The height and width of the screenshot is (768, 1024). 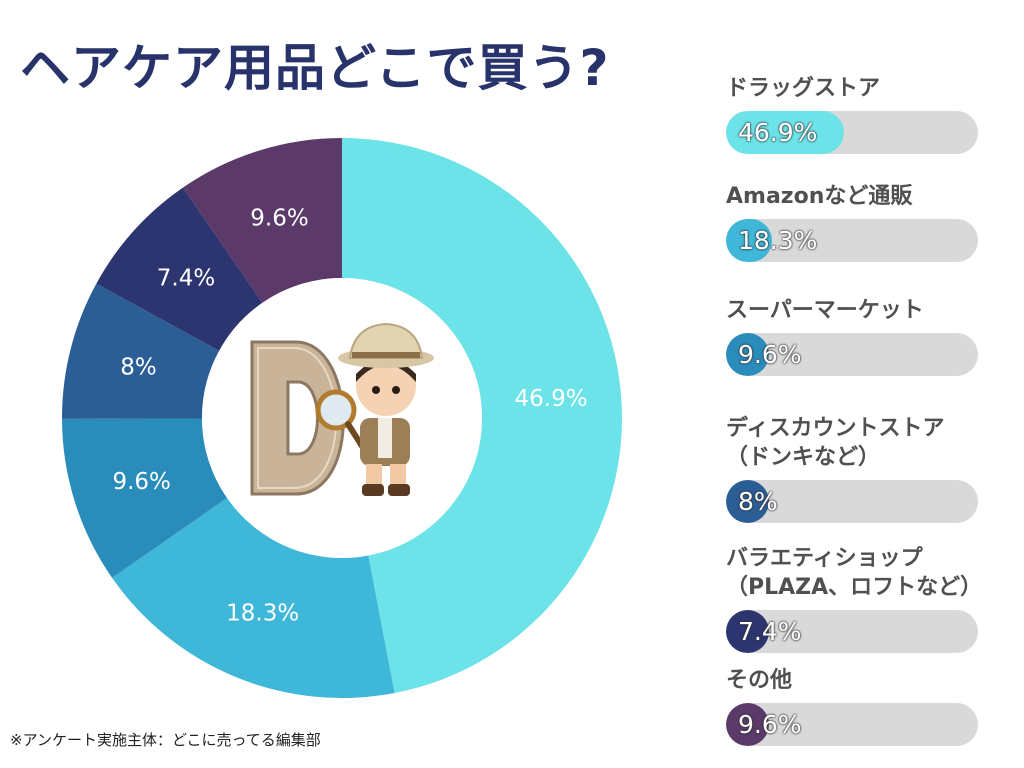 What do you see at coordinates (551, 399) in the screenshot?
I see `slice-value-label: 46.9%` at bounding box center [551, 399].